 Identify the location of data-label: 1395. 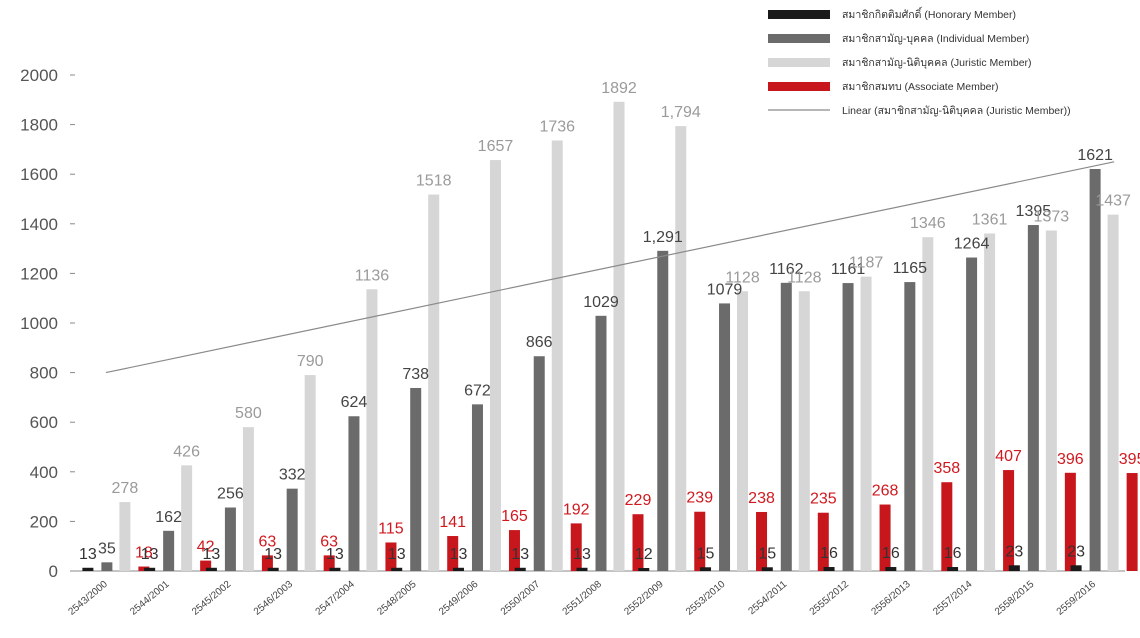
(1034, 211).